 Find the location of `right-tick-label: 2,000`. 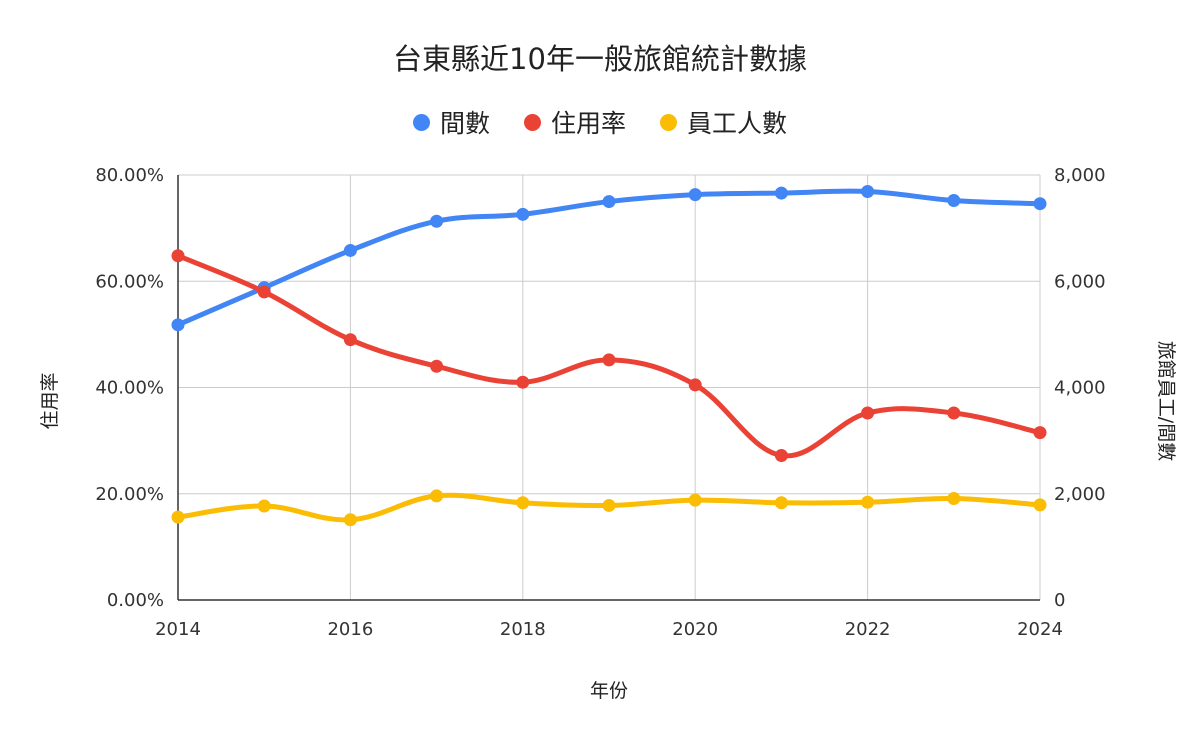

right-tick-label: 2,000 is located at coordinates (1080, 494).